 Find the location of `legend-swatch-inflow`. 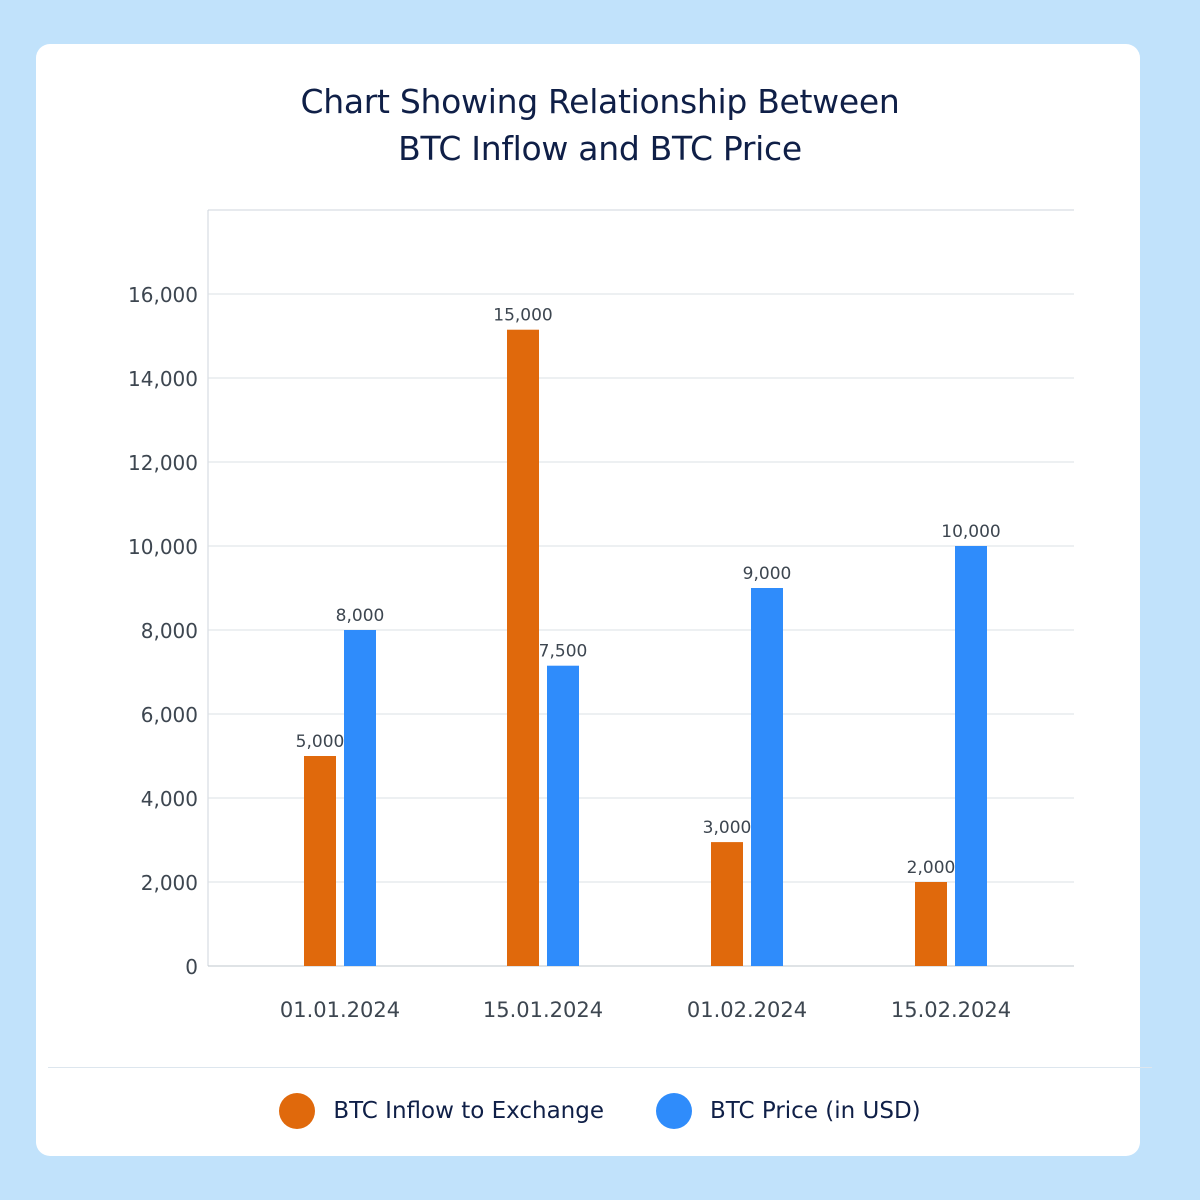

legend-swatch-inflow is located at coordinates (297, 1111).